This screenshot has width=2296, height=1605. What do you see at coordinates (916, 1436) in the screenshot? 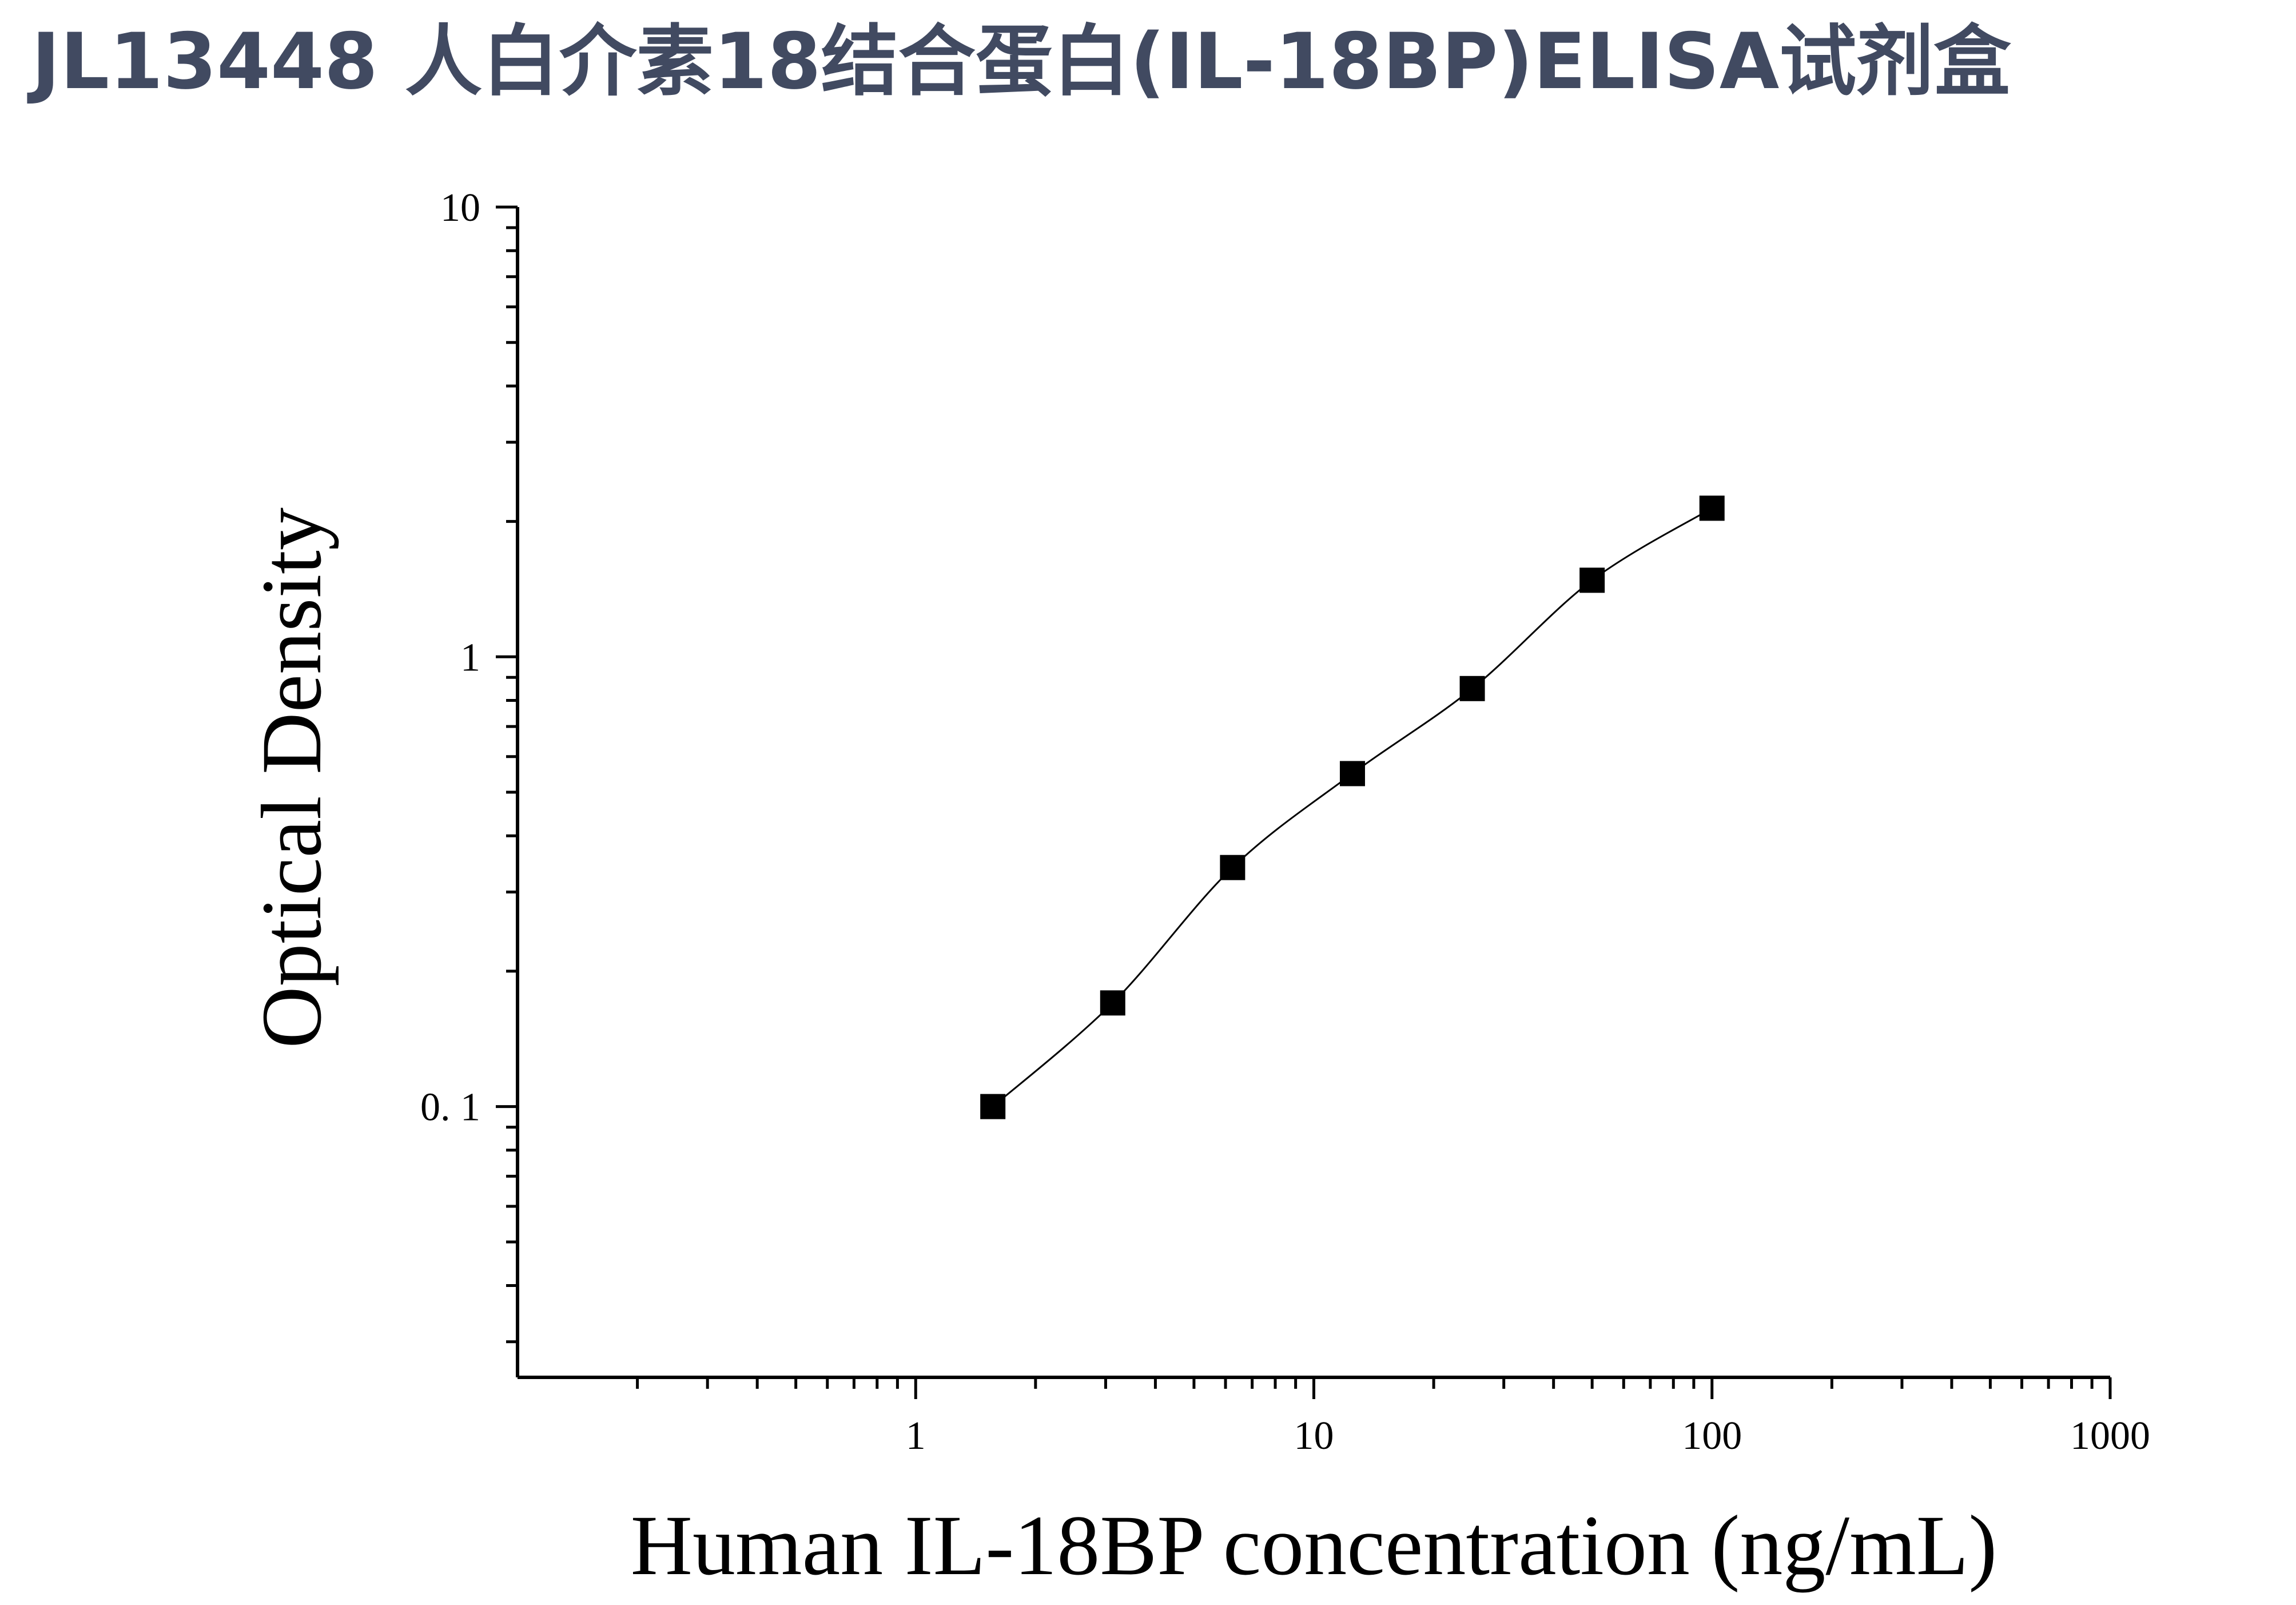
I see `x-tick-label: 1` at bounding box center [916, 1436].